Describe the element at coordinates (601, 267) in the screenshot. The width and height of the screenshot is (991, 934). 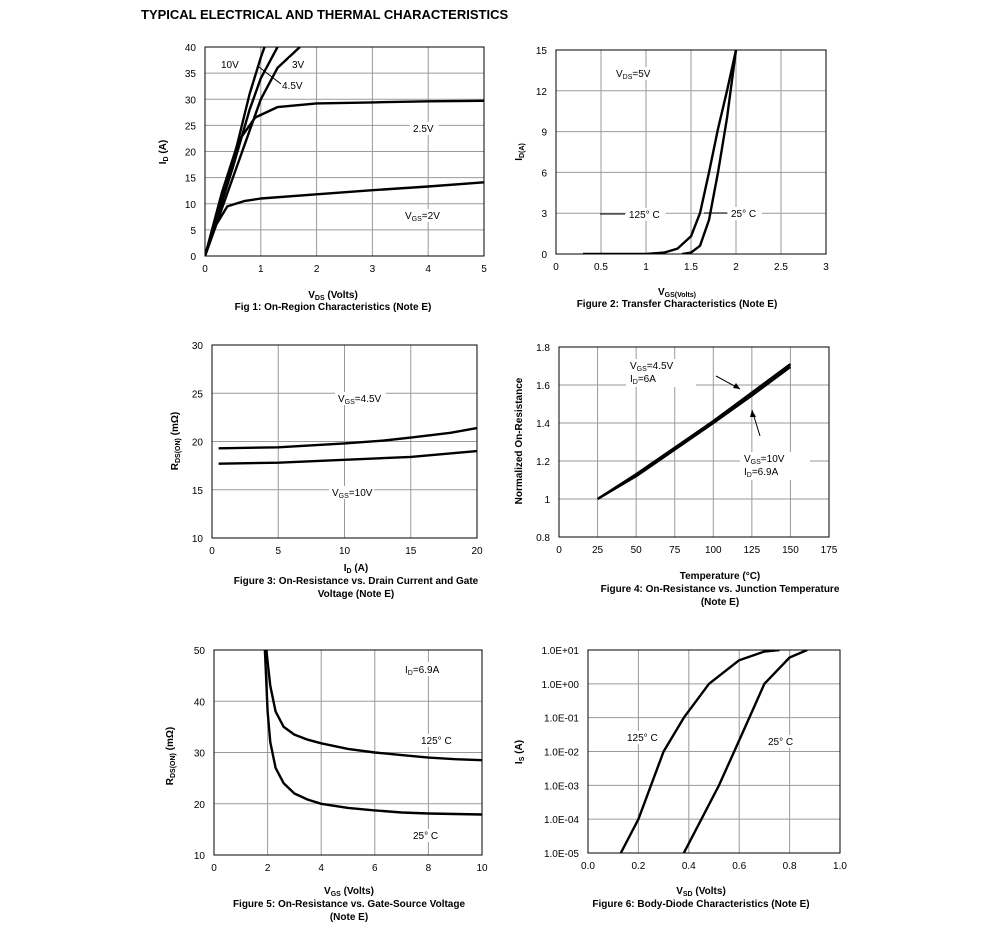
I see `x-tick-label: 0.5` at that location.